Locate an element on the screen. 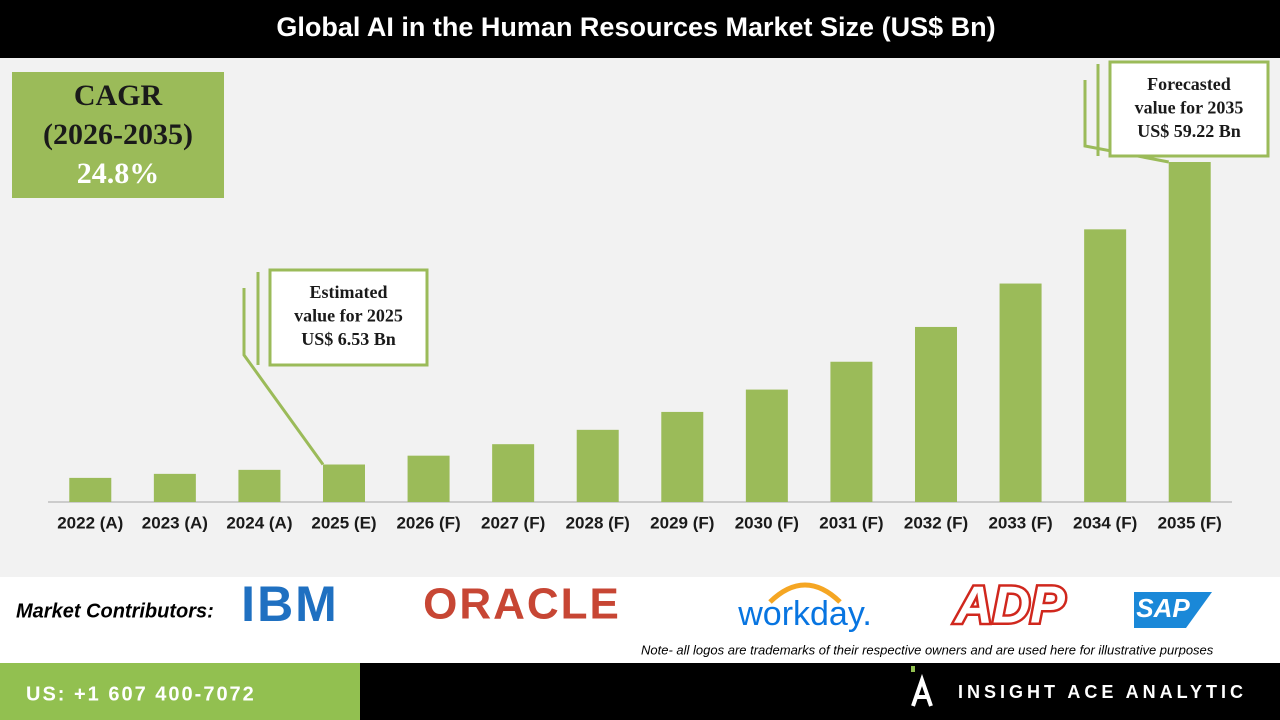 This screenshot has width=1280, height=720. header-bar is located at coordinates (640, 29).